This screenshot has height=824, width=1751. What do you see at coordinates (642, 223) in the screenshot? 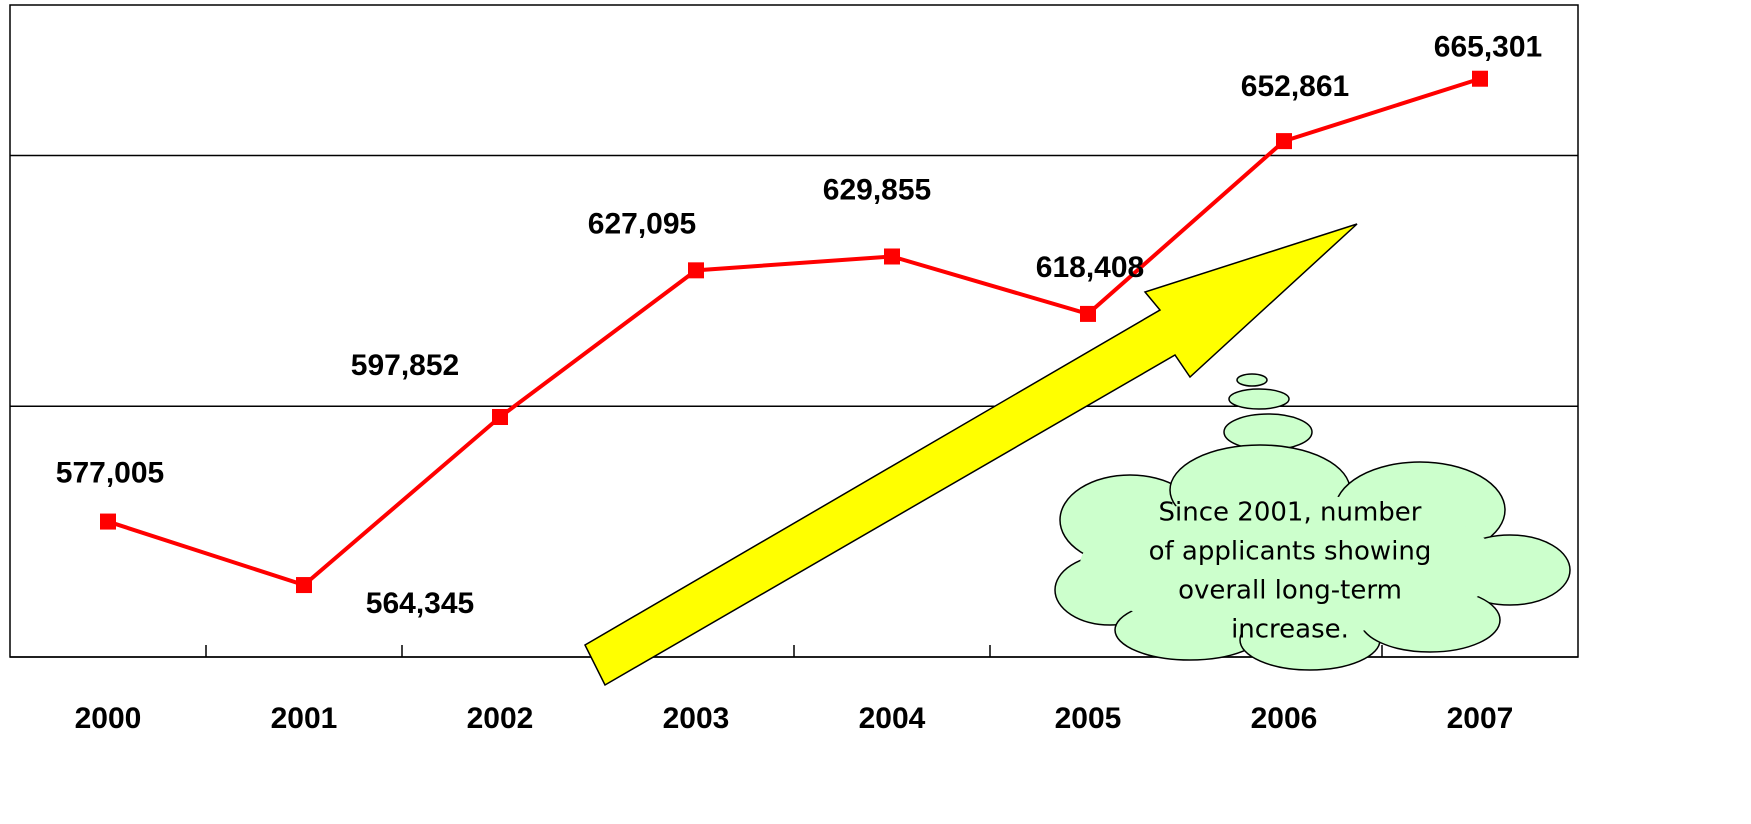
I see `data-label: 627,095` at bounding box center [642, 223].